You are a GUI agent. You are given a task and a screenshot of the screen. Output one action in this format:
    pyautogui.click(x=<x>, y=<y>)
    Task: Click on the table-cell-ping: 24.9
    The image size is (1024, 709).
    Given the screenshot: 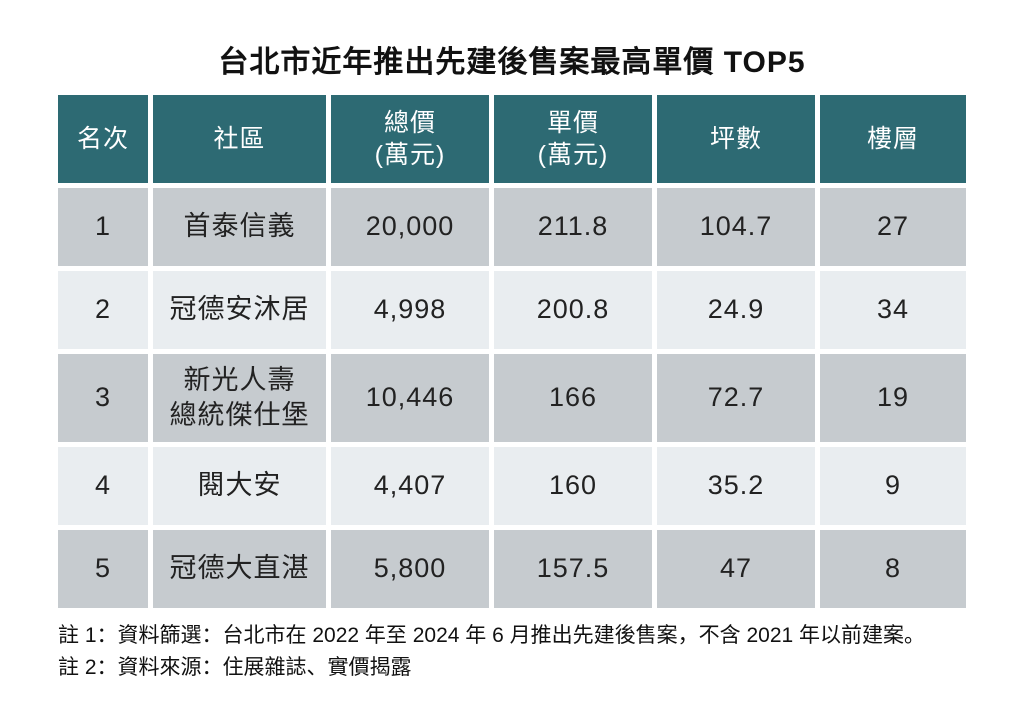 What is the action you would take?
    pyautogui.click(x=736, y=310)
    